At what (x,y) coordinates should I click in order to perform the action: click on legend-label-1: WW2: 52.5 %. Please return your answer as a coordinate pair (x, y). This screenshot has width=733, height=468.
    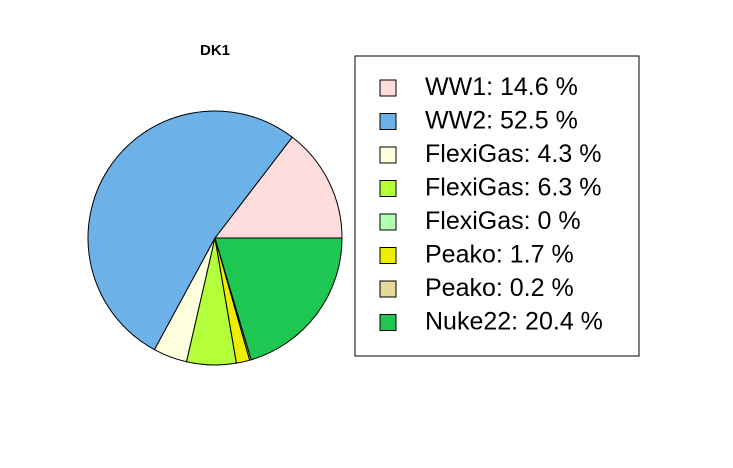
    Looking at the image, I should click on (501, 121).